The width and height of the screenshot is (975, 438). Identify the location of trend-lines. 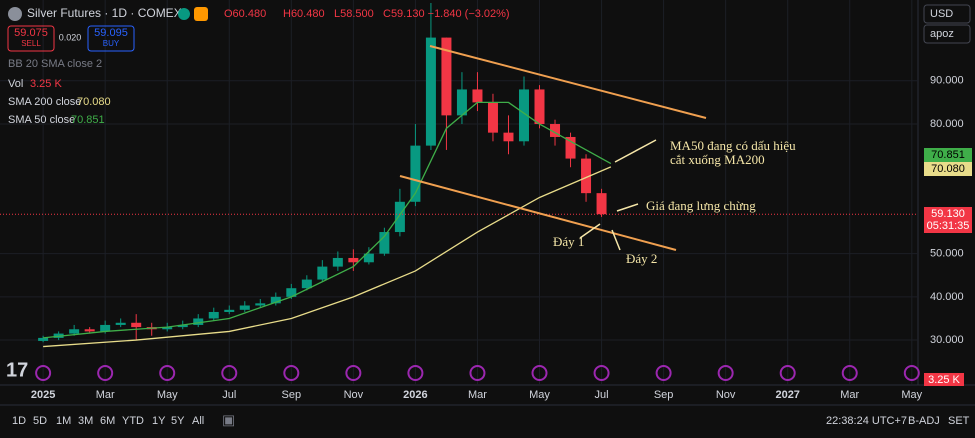
(553, 148).